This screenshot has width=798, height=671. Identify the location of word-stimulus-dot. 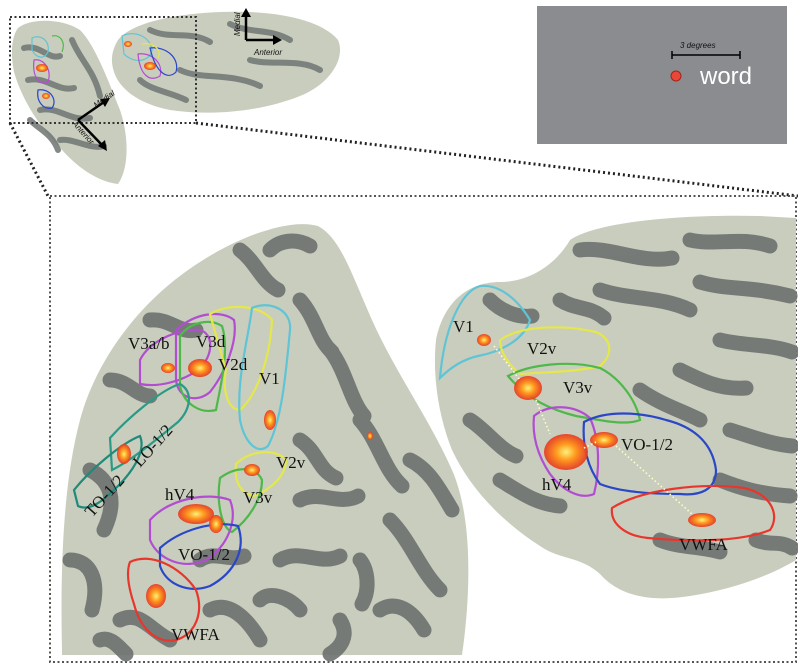
(676, 76).